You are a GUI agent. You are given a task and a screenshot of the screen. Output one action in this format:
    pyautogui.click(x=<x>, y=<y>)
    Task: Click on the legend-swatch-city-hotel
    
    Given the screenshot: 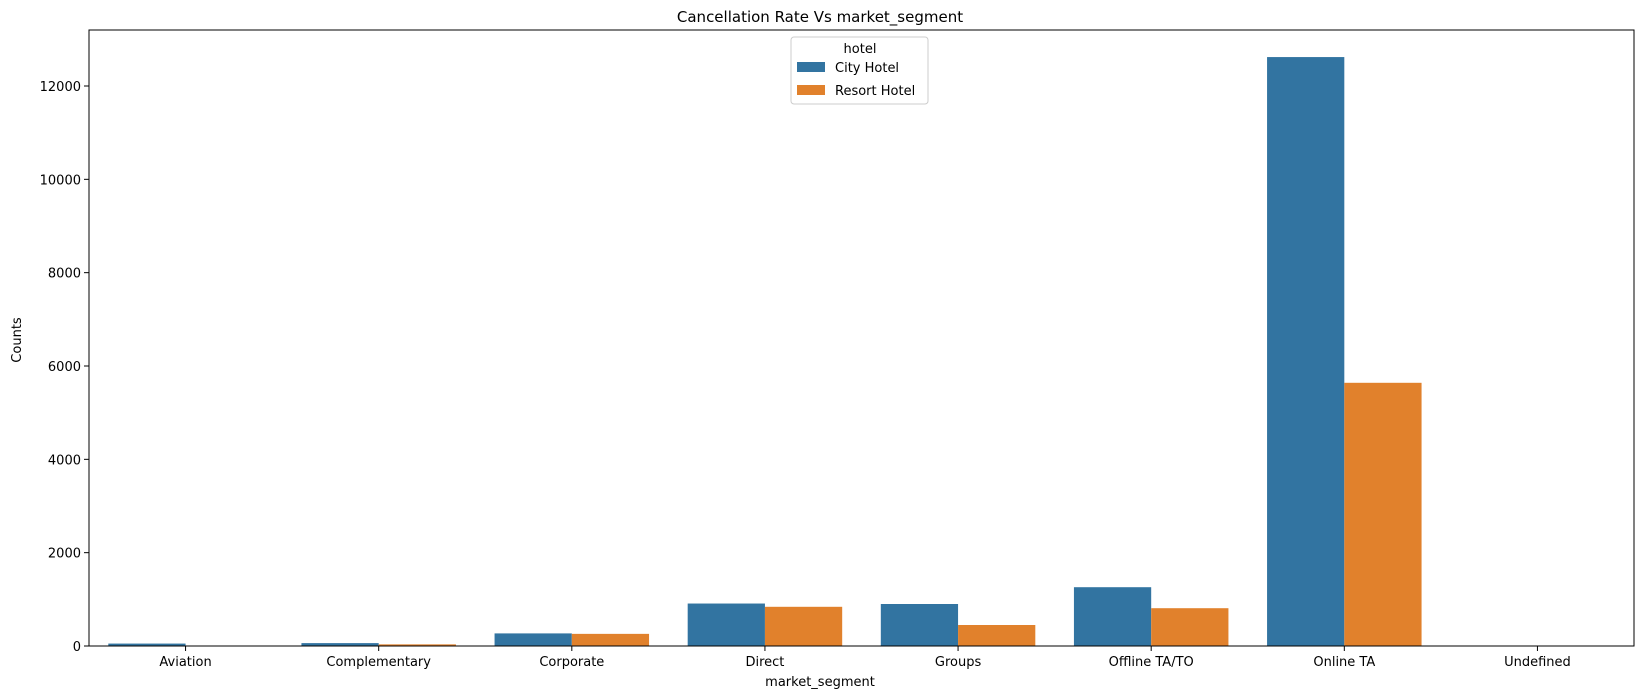 What is the action you would take?
    pyautogui.click(x=811, y=67)
    